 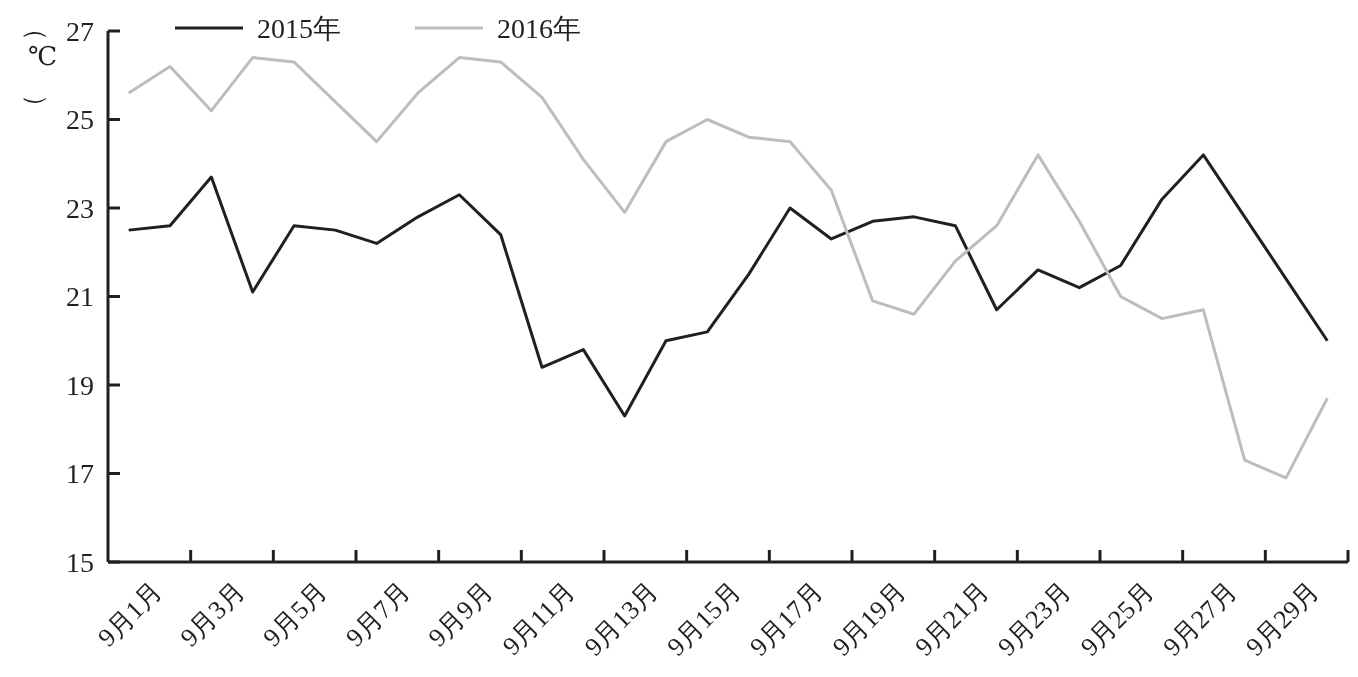 What do you see at coordinates (952, 619) in the screenshot?
I see `x-tick-label: 9月21月` at bounding box center [952, 619].